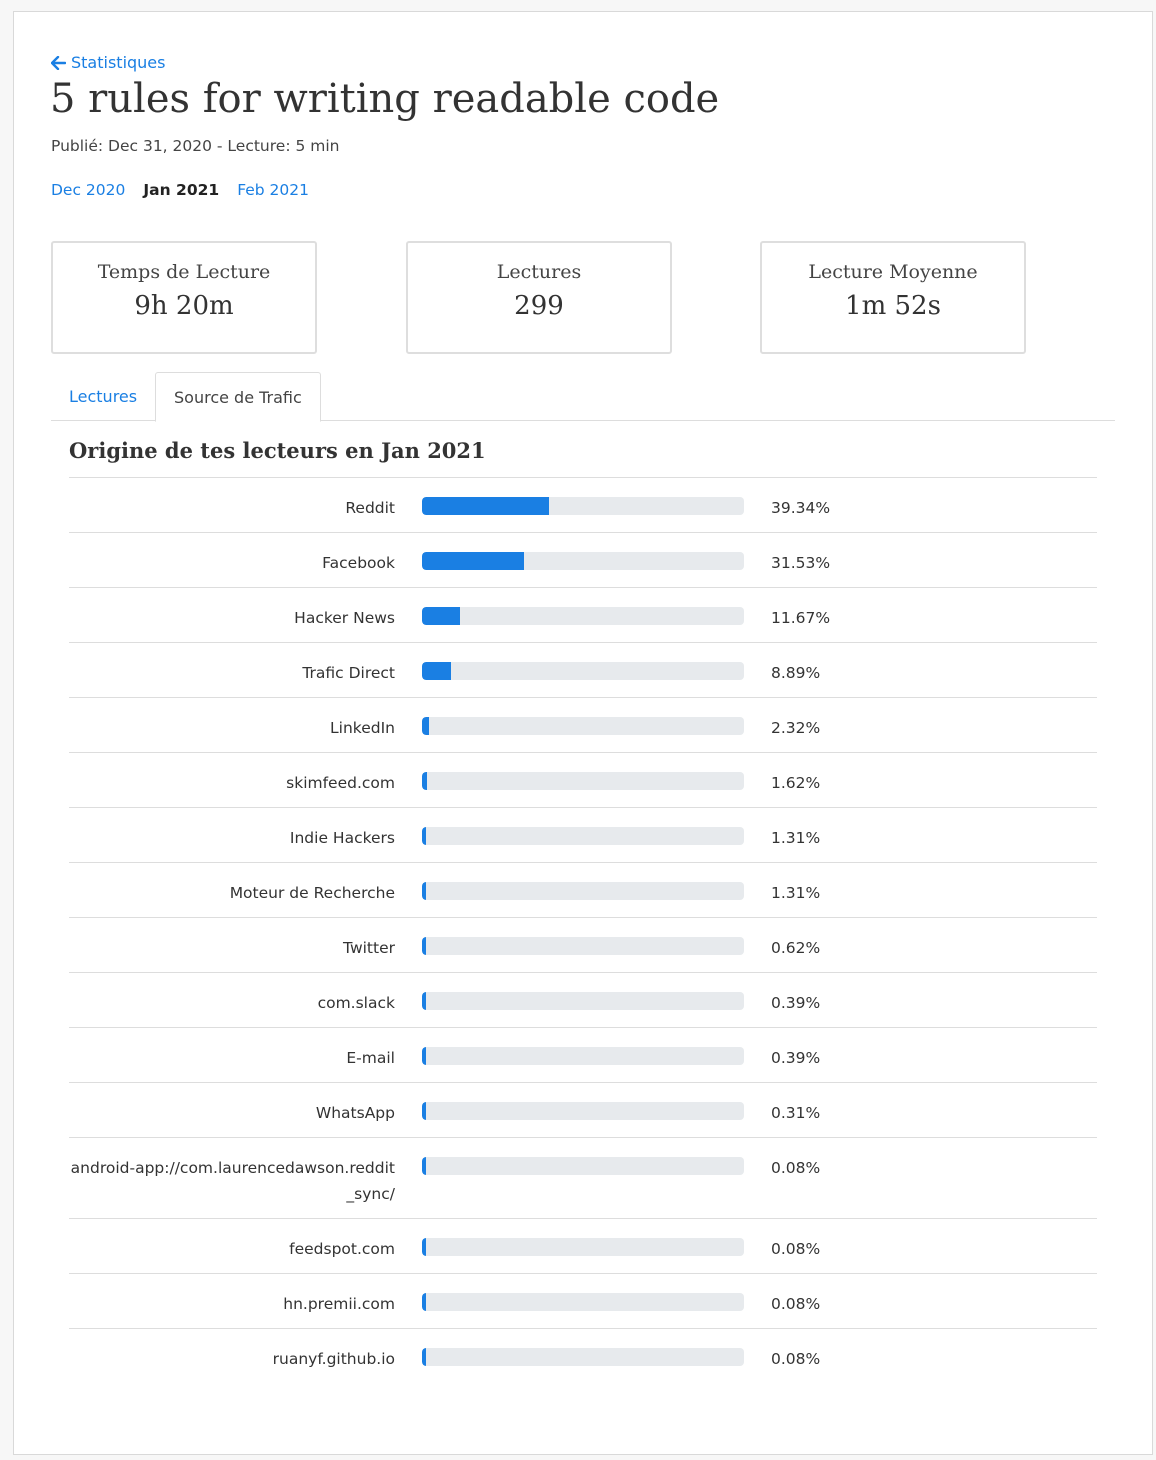  Describe the element at coordinates (385, 99) in the screenshot. I see `page-title: 5 rules for writing readable code` at that location.